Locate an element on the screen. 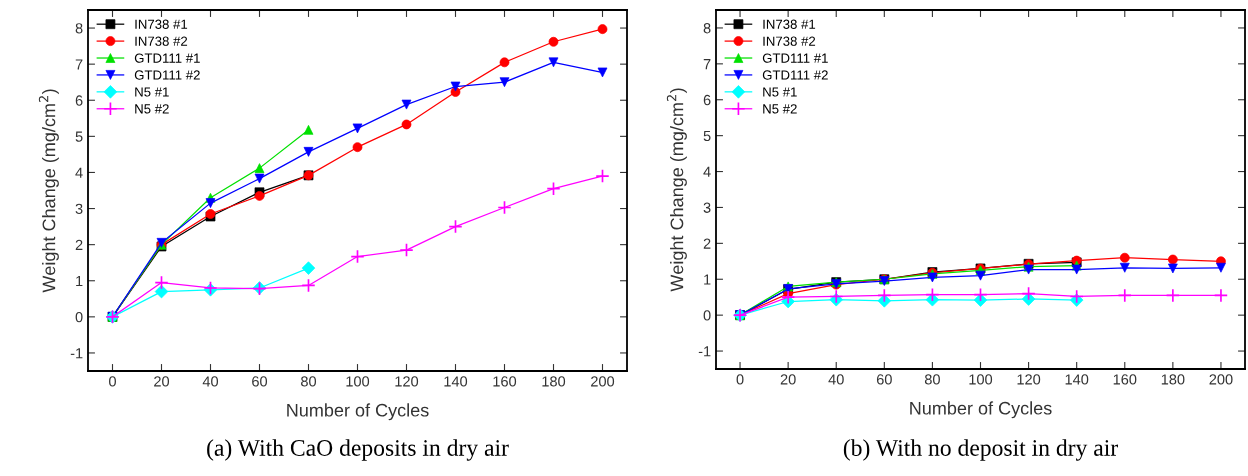  text: (a) With CaO deposits in dry air is located at coordinates (358, 450).